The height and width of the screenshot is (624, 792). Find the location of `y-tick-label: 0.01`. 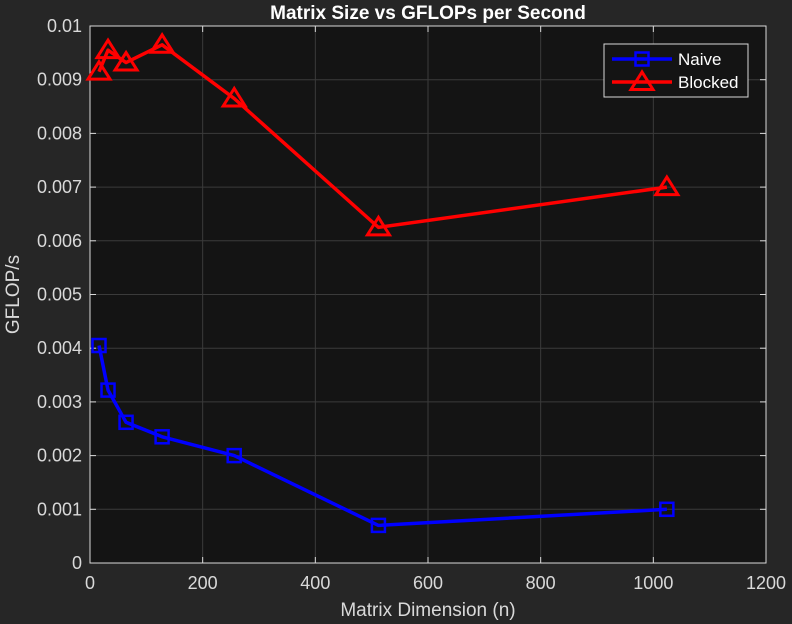

y-tick-label: 0.01 is located at coordinates (64, 26).